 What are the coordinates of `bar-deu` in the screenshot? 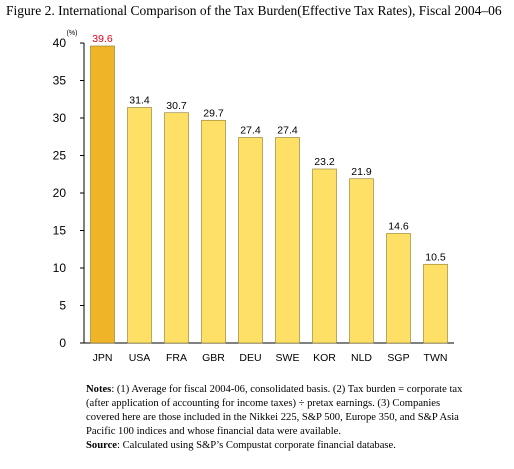 It's located at (250, 240).